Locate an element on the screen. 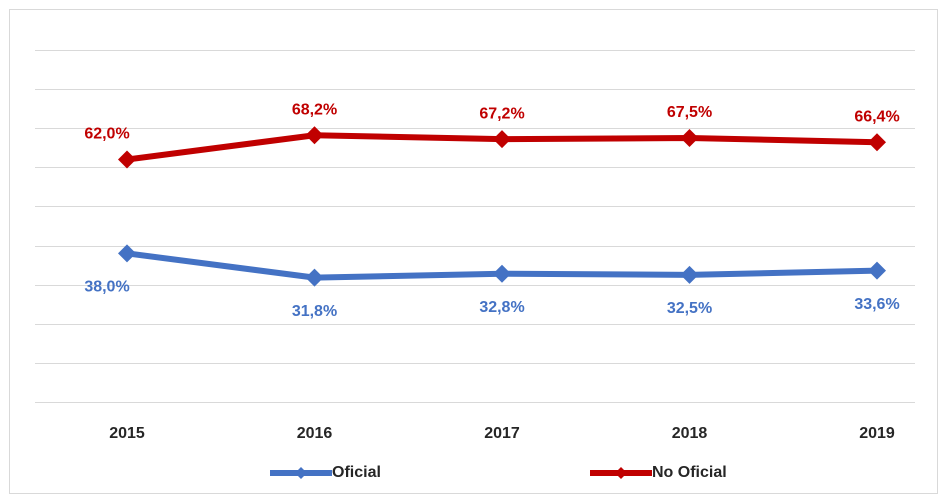 This screenshot has height=497, width=947. legend-label: No Oficial is located at coordinates (689, 472).